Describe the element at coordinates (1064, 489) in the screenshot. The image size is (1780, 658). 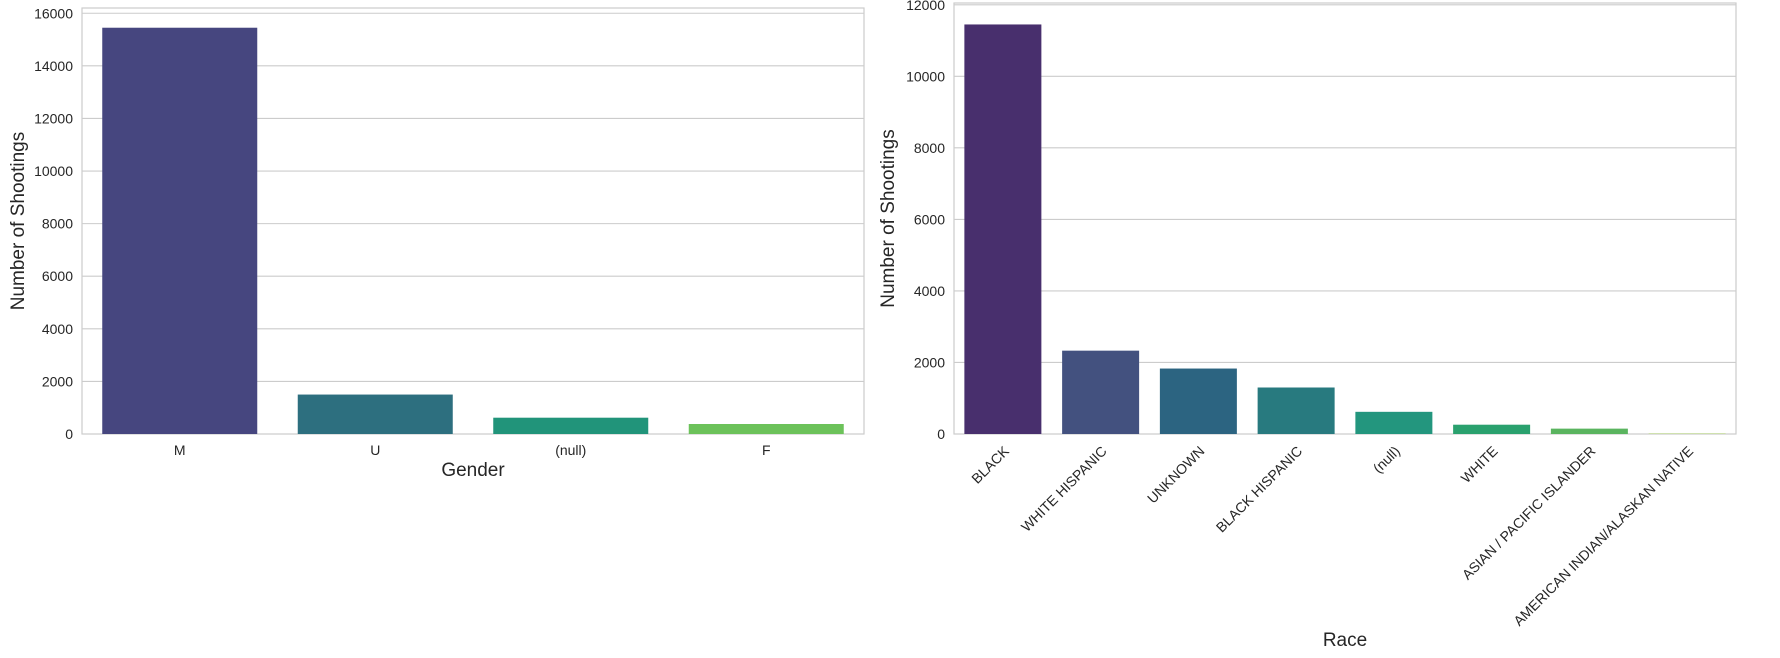
I see `x-tick-label: WHITE HISPANIC` at that location.